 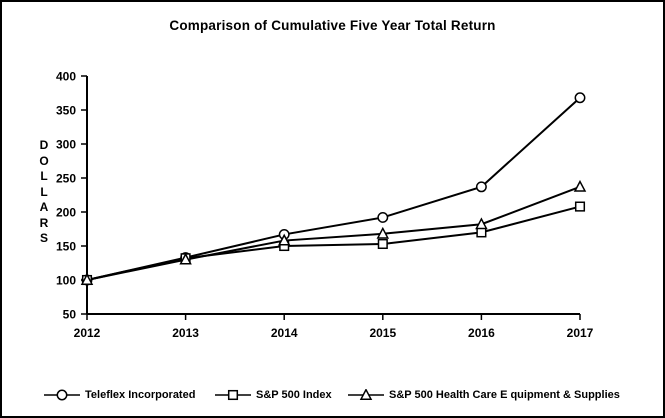 What do you see at coordinates (333, 243) in the screenshot?
I see `series-line` at bounding box center [333, 243].